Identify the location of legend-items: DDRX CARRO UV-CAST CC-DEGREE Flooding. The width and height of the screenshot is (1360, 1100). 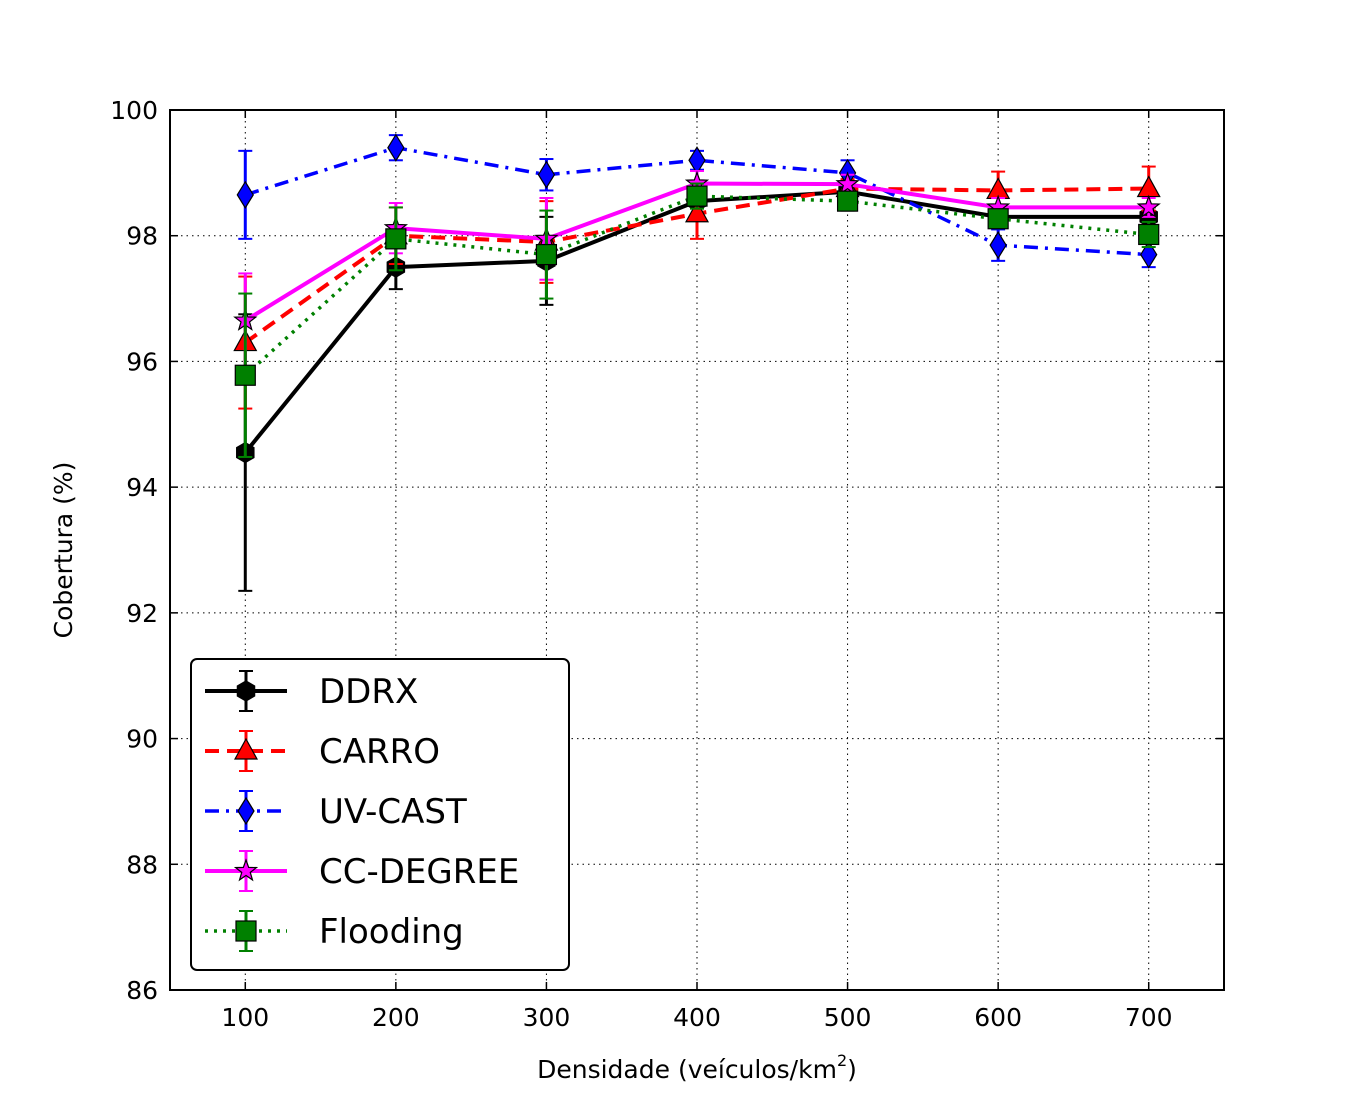
(362, 811).